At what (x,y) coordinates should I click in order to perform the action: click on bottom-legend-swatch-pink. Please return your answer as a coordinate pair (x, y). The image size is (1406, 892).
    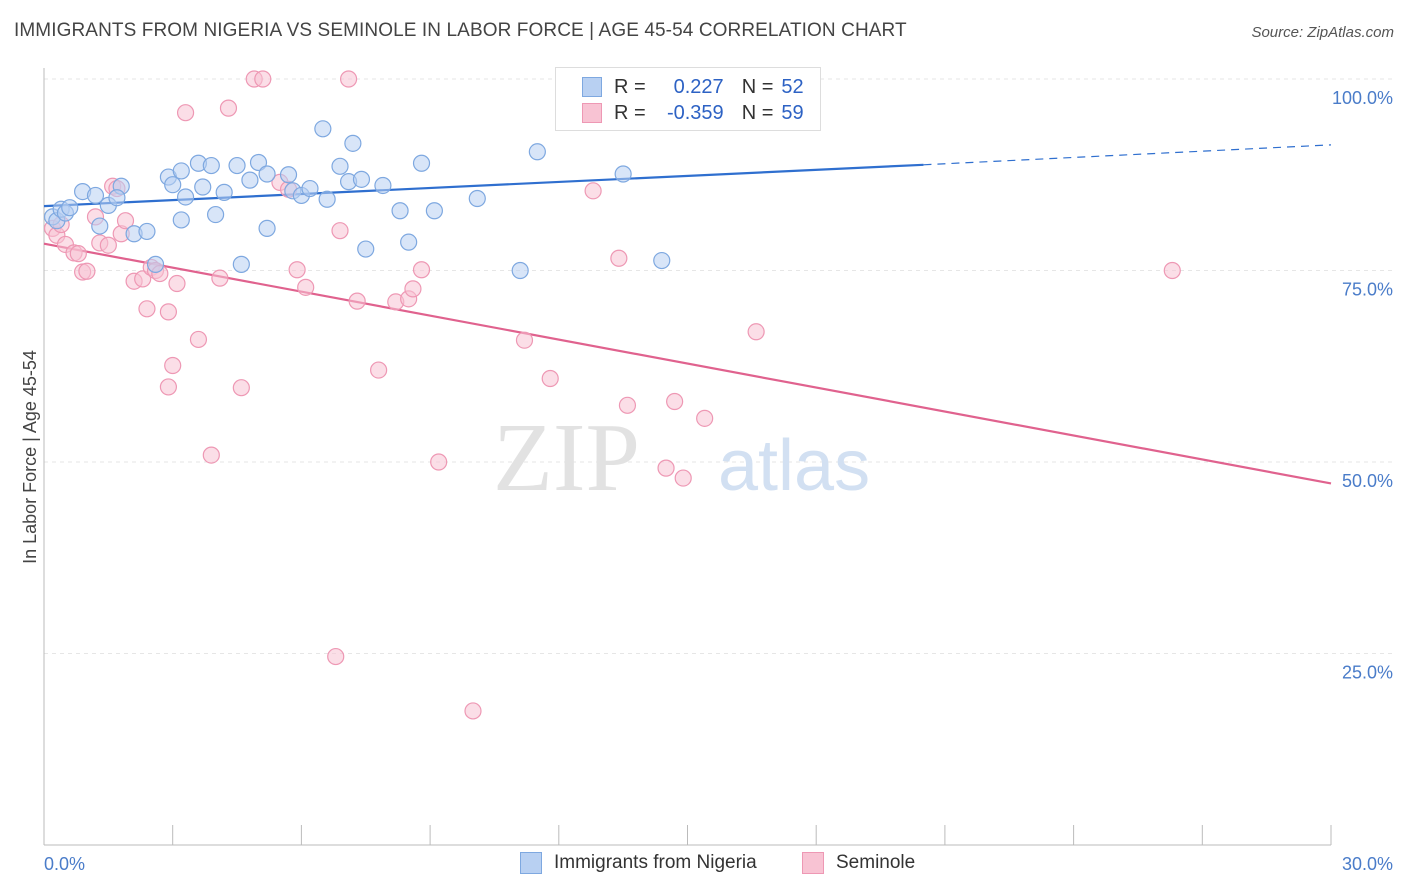
    Looking at the image, I should click on (813, 863).